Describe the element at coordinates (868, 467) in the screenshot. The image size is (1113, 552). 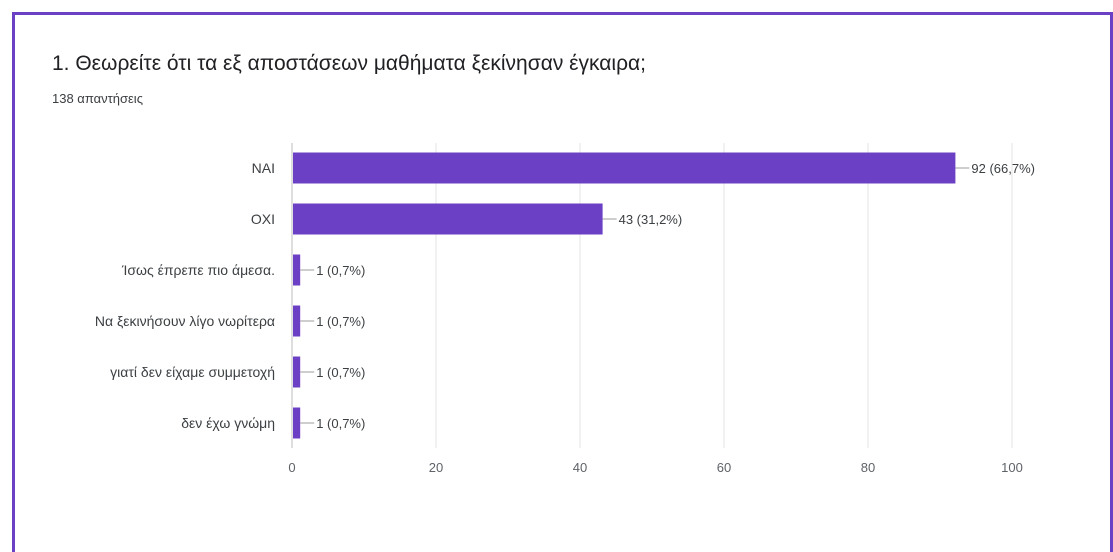
I see `x-tick-label: 80` at that location.